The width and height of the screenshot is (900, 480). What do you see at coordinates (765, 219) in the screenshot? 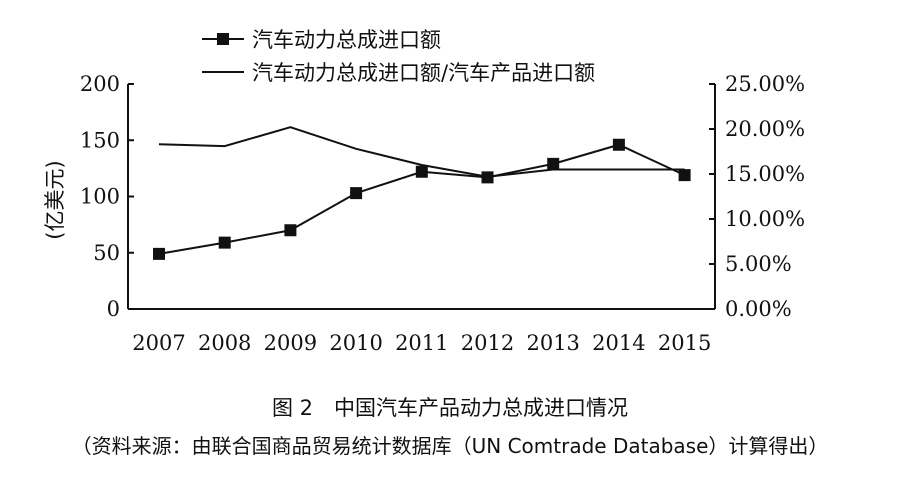
I see `right-tick-label: 10.00%` at bounding box center [765, 219].